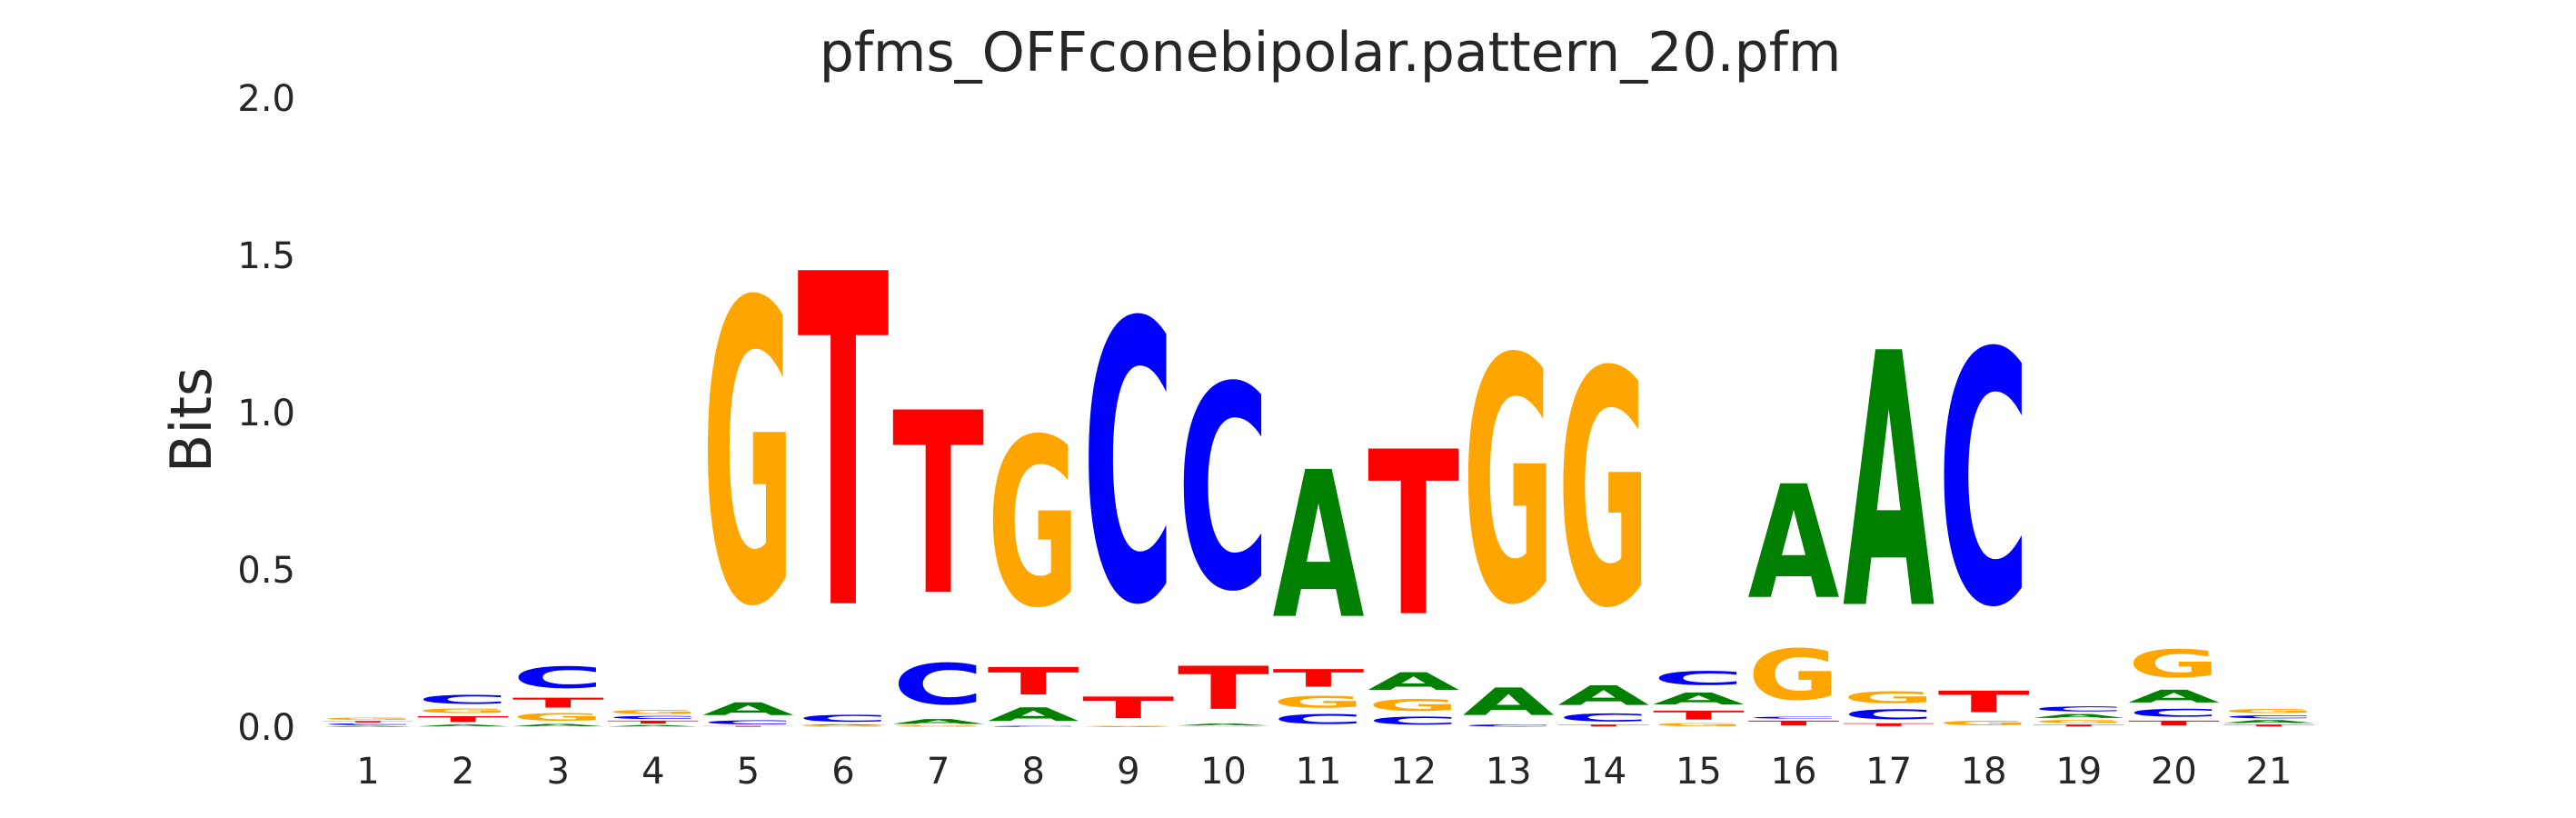  Describe the element at coordinates (2078, 772) in the screenshot. I see `x-tick-label: 19` at that location.